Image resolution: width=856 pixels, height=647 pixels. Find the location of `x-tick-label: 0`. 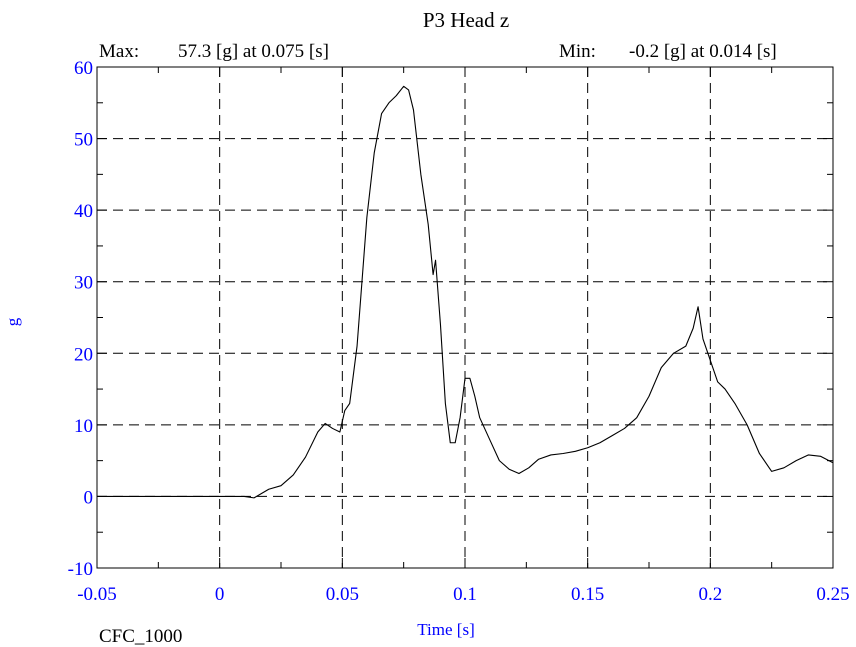

x-tick-label: 0 is located at coordinates (220, 594).